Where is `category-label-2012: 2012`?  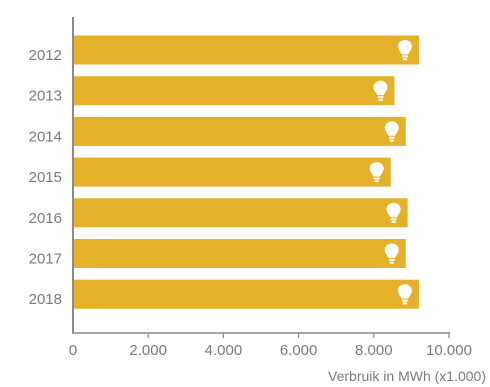
category-label-2012: 2012 is located at coordinates (45, 55).